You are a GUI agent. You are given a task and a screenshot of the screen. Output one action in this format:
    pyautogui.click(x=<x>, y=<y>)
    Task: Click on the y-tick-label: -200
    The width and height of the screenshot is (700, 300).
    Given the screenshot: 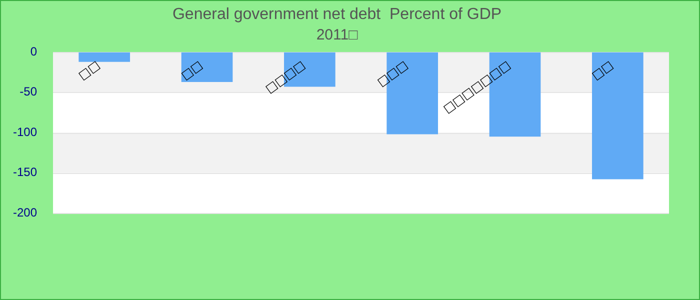 What is the action you would take?
    pyautogui.click(x=25, y=212)
    